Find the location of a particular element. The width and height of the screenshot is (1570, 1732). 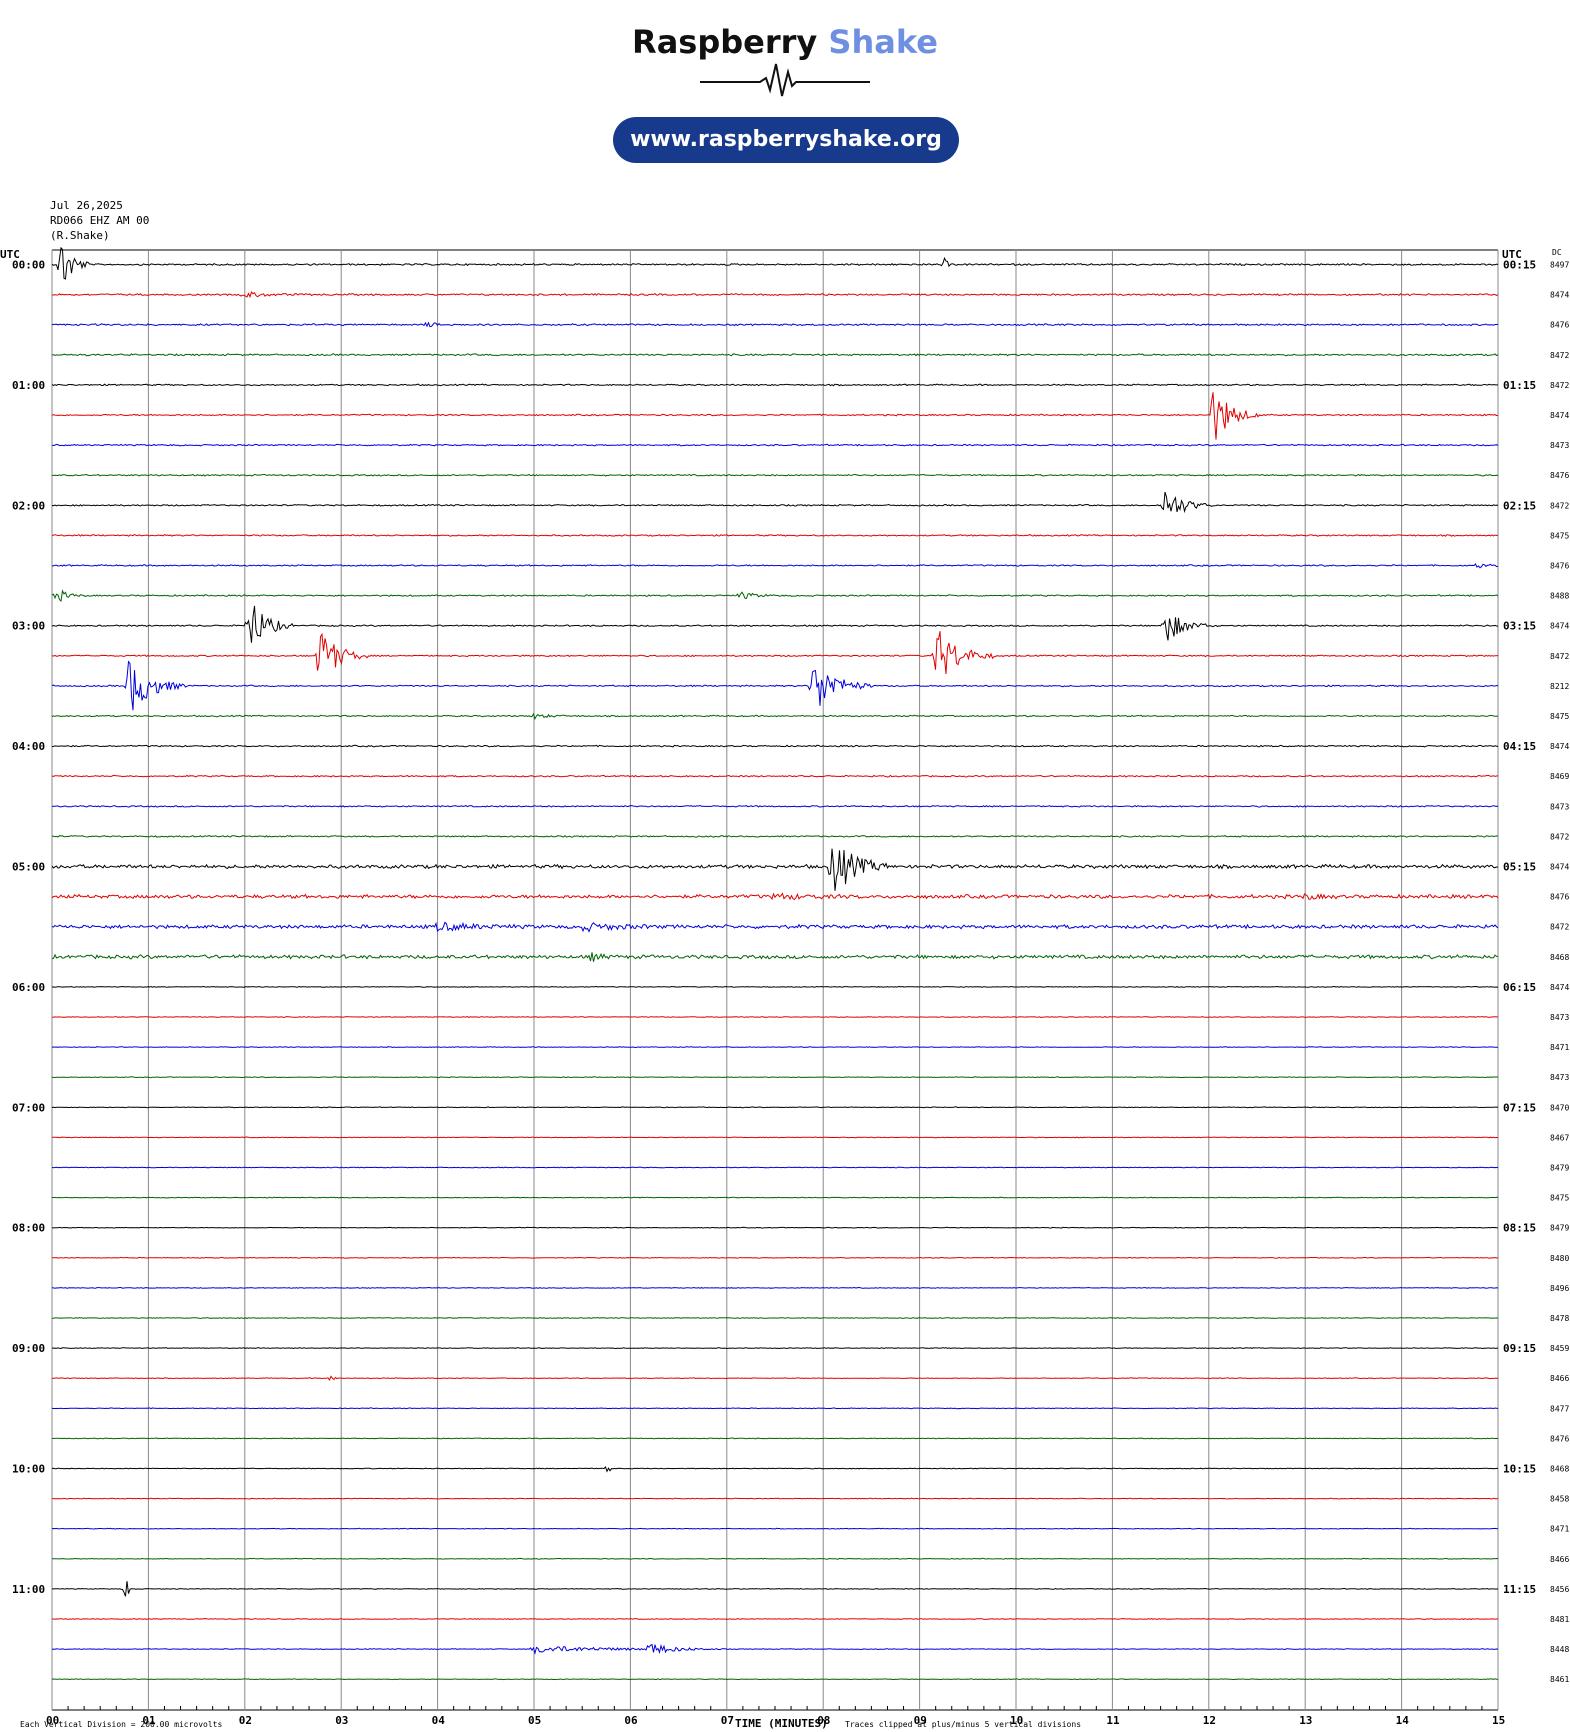

brand-name-light: Shake is located at coordinates (883, 42).